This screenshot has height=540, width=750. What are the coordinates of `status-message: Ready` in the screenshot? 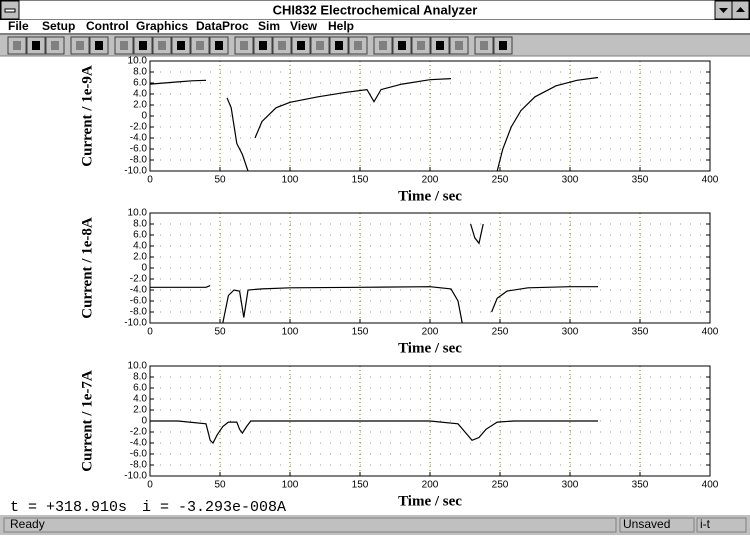 It's located at (27, 524).